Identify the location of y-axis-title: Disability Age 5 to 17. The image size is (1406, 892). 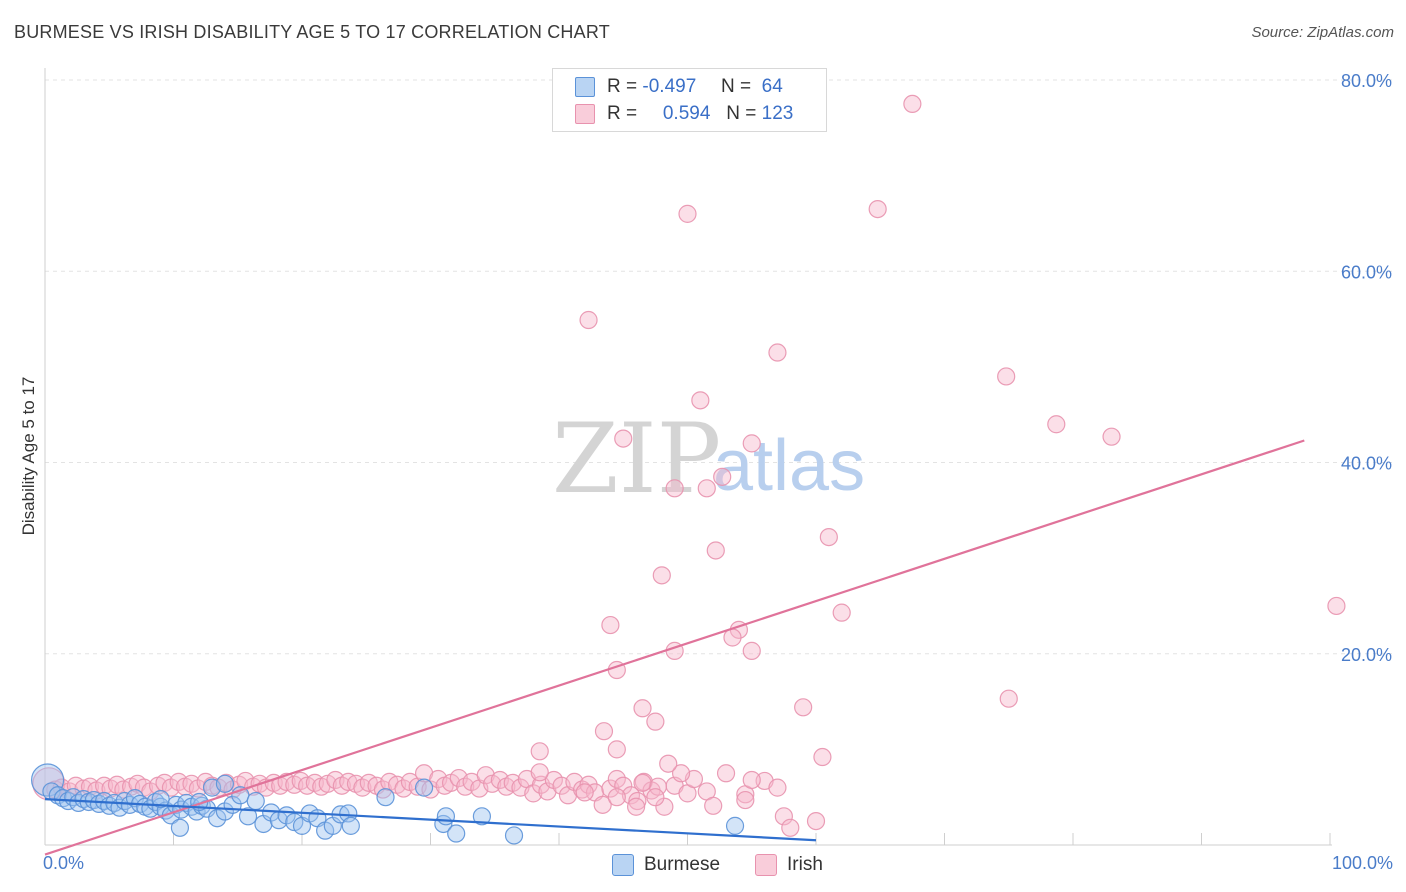
(28, 456).